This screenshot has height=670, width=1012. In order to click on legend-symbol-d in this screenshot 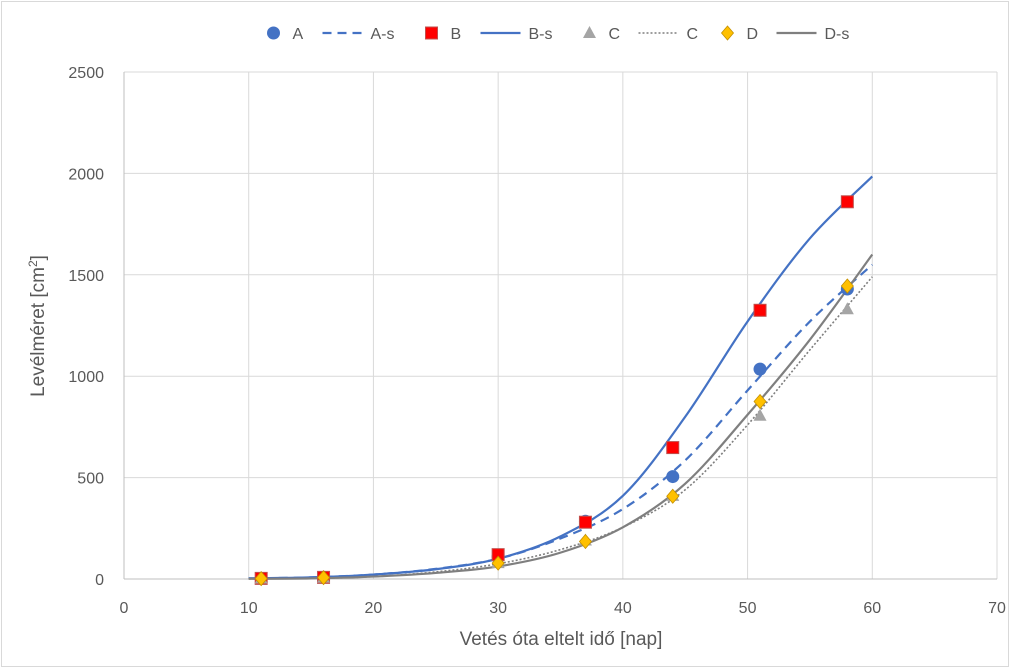, I will do `click(727, 33)`.